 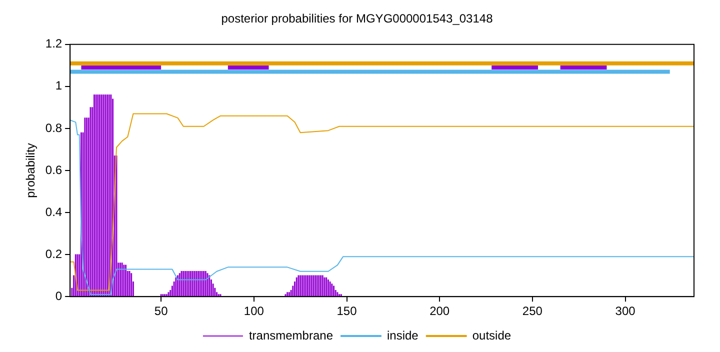 I want to click on y-tick-label: 1, so click(x=58, y=85).